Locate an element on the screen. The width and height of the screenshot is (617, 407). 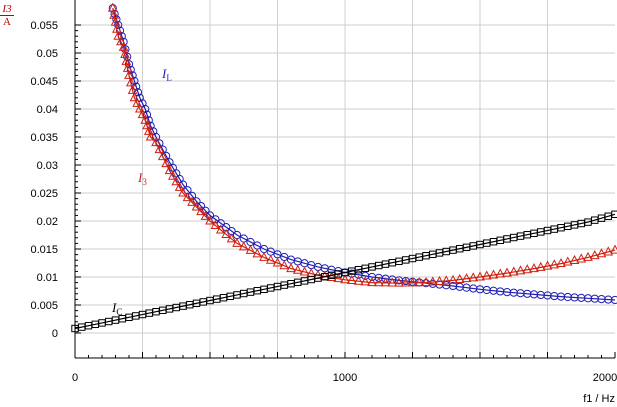
series-label-IC: IC is located at coordinates (116, 308).